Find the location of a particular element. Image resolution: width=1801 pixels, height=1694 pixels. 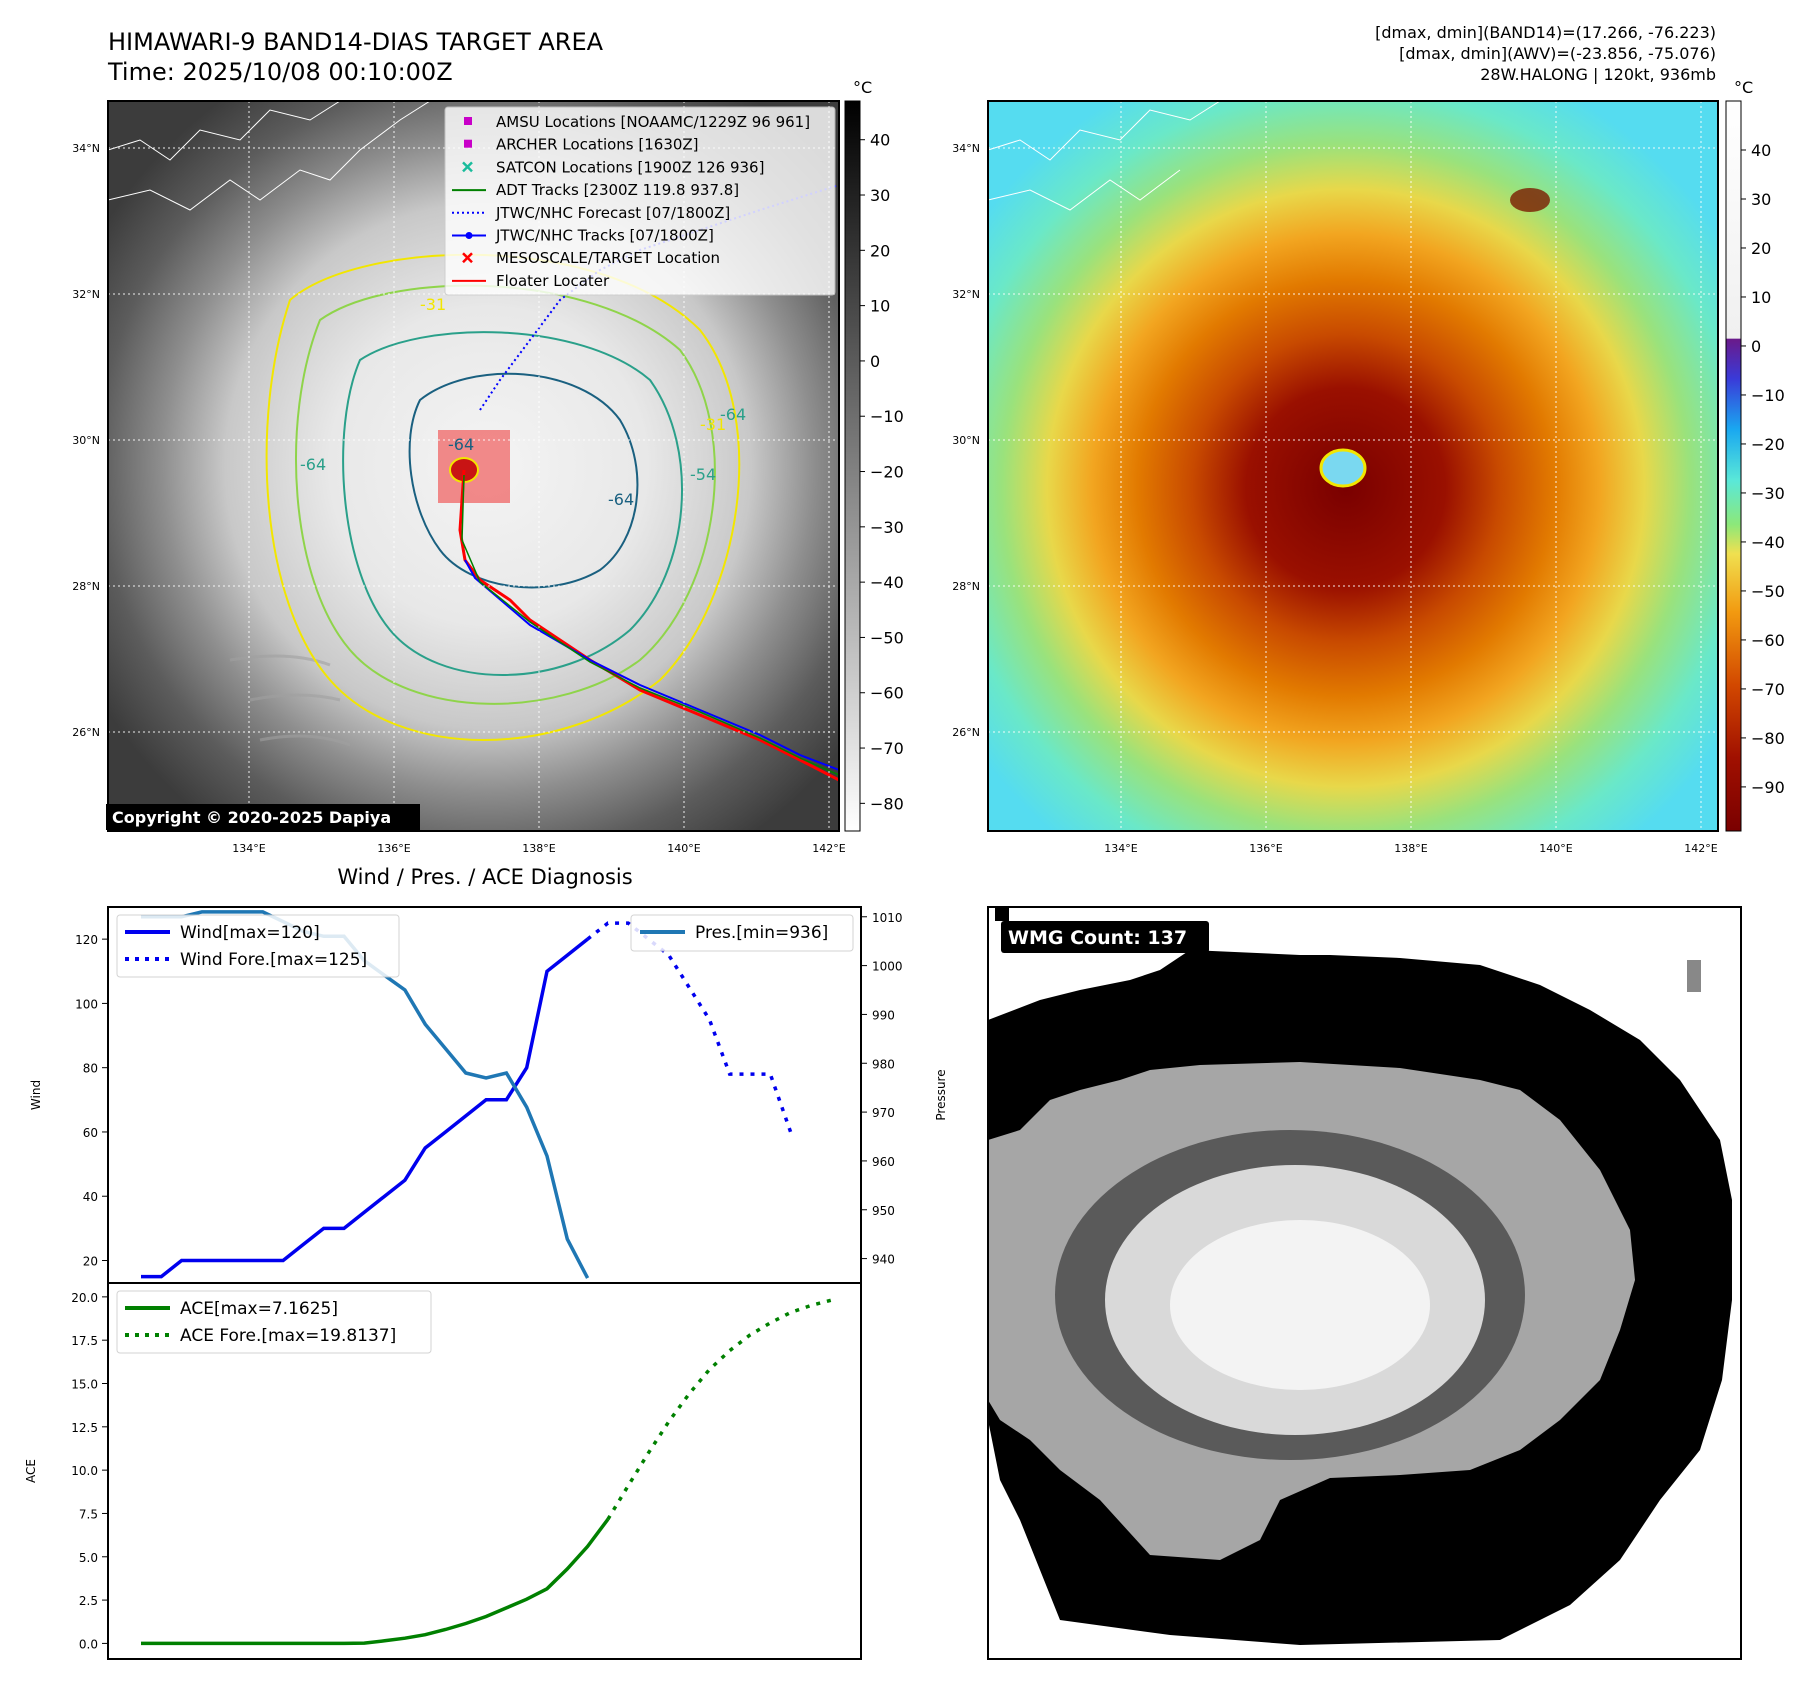

jtwc-track is located at coordinates (651, 665).